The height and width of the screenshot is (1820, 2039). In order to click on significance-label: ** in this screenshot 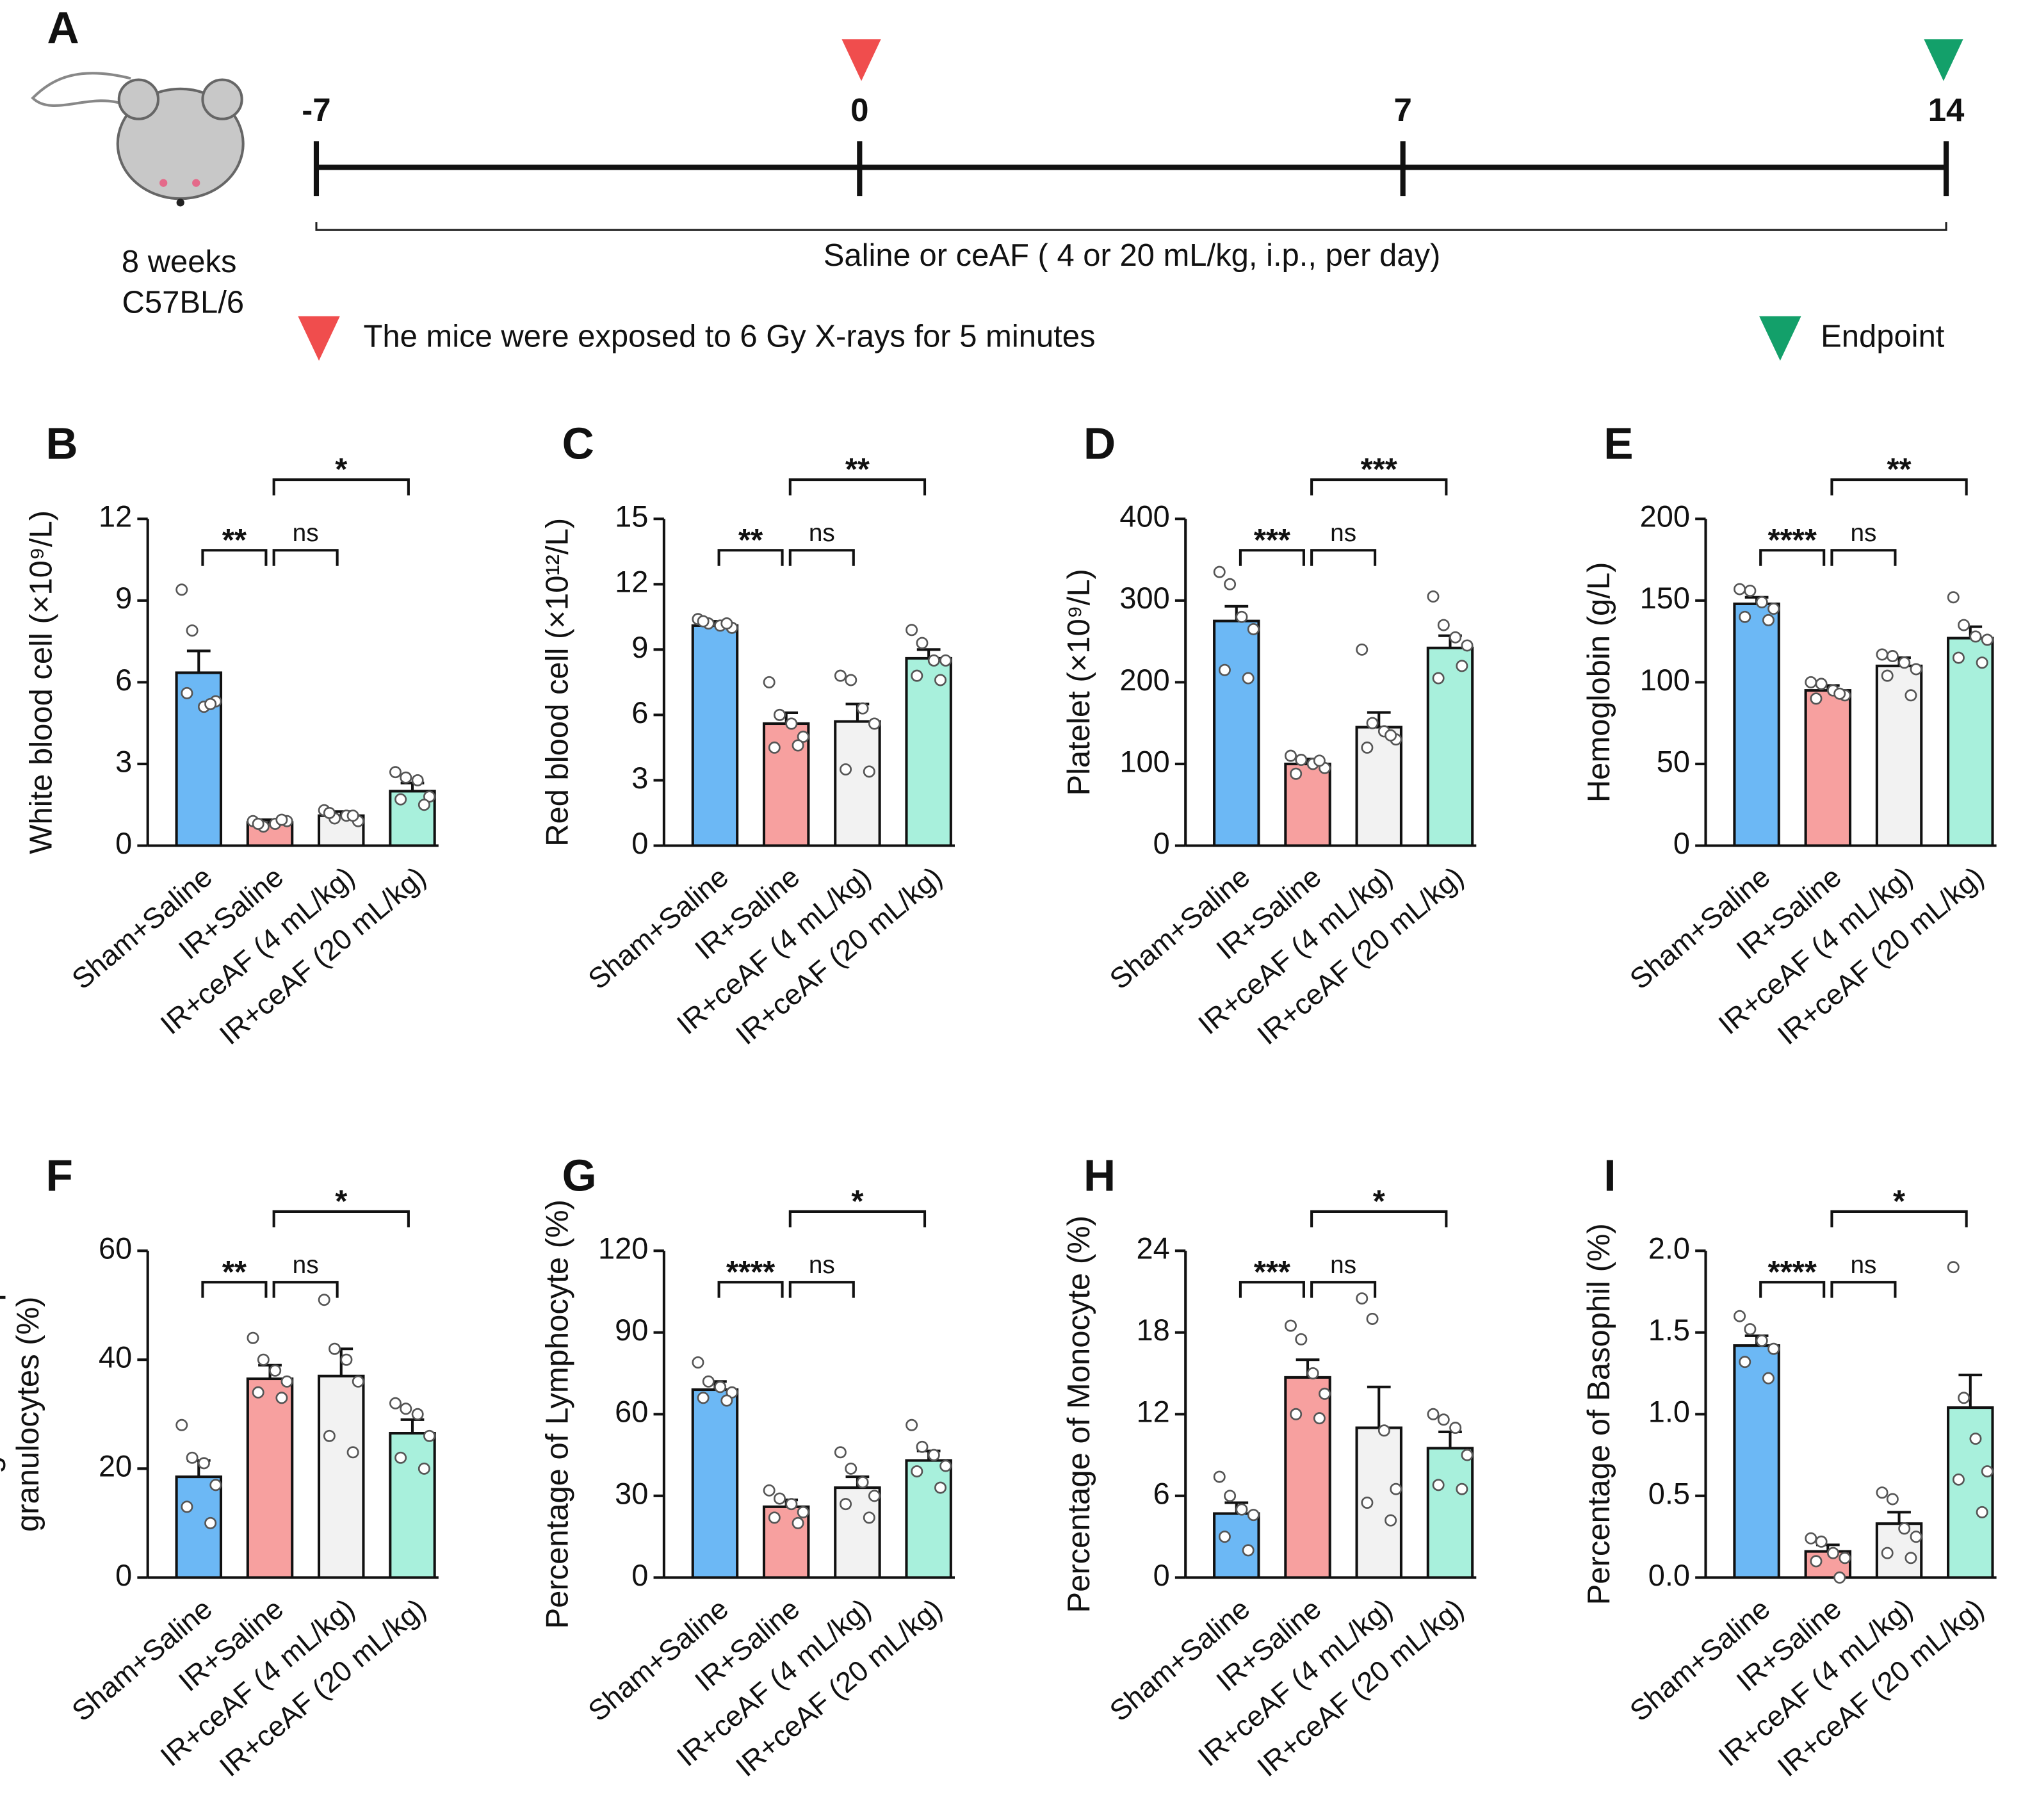, I will do `click(750, 540)`.